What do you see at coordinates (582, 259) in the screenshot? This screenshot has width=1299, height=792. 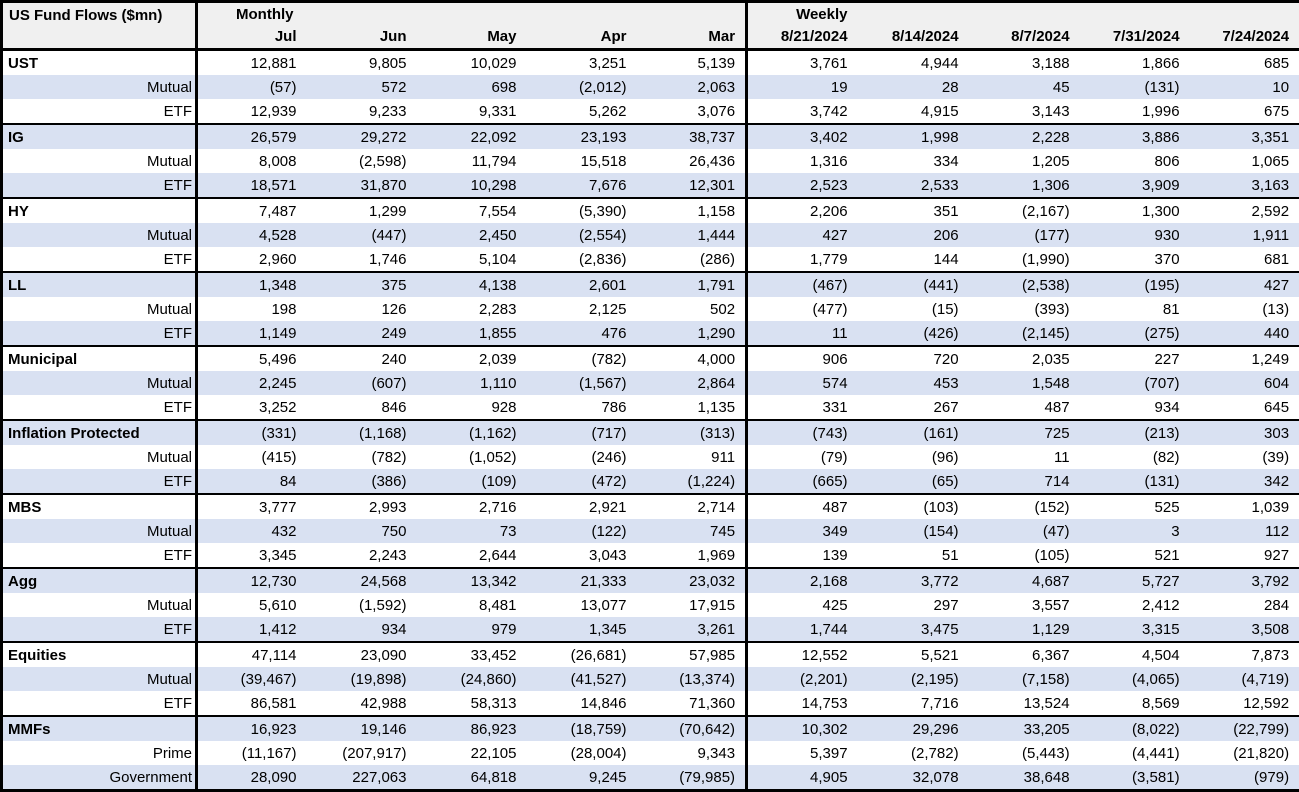 I see `cell-value: (2,836)` at bounding box center [582, 259].